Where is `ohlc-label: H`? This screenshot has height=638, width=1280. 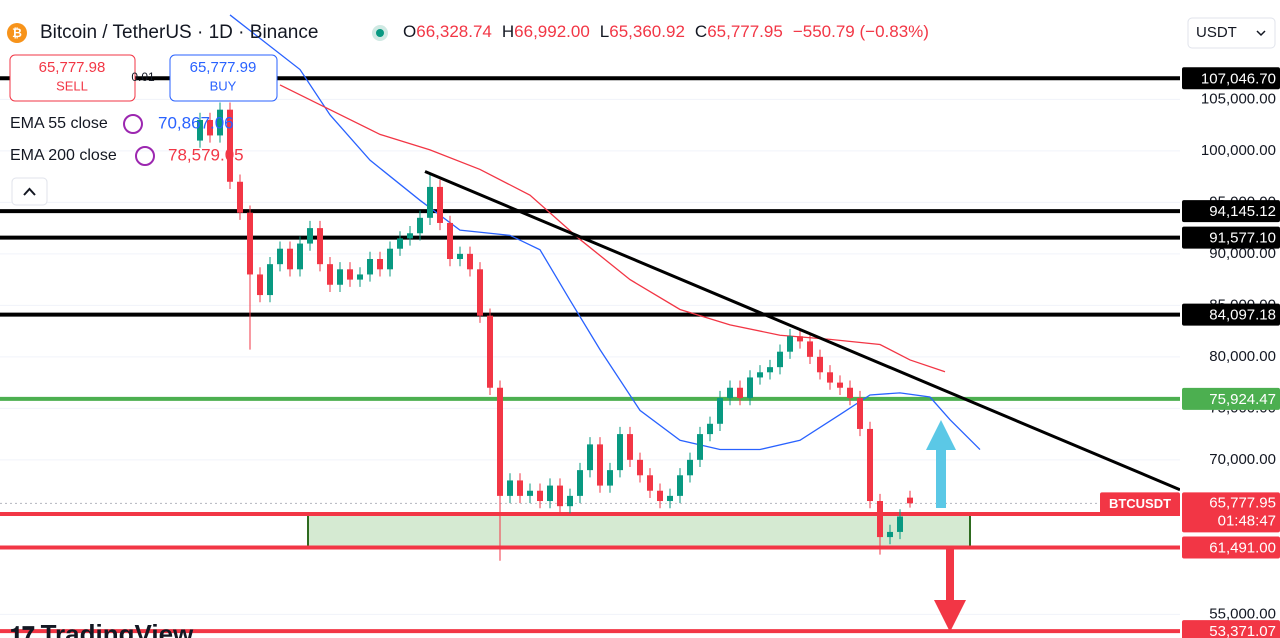
ohlc-label: H is located at coordinates (508, 31).